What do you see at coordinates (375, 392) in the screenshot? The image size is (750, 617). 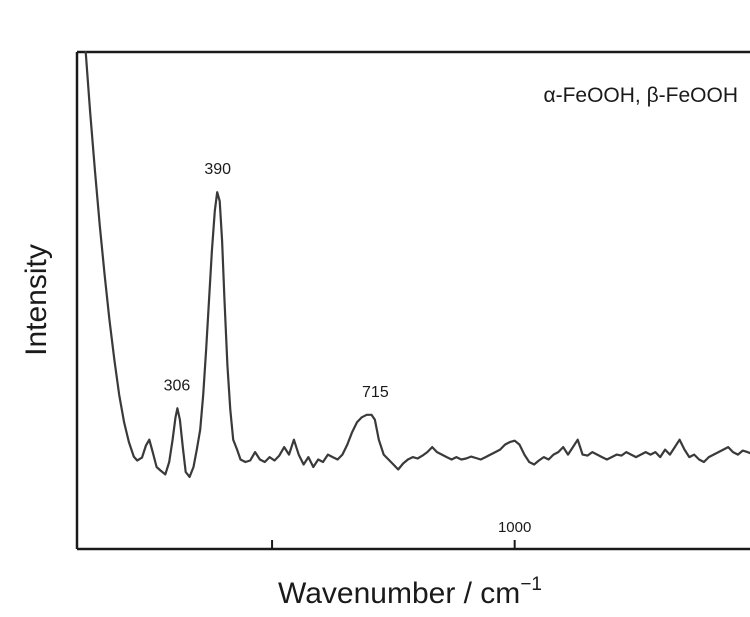 I see `peak-label-715: 715` at bounding box center [375, 392].